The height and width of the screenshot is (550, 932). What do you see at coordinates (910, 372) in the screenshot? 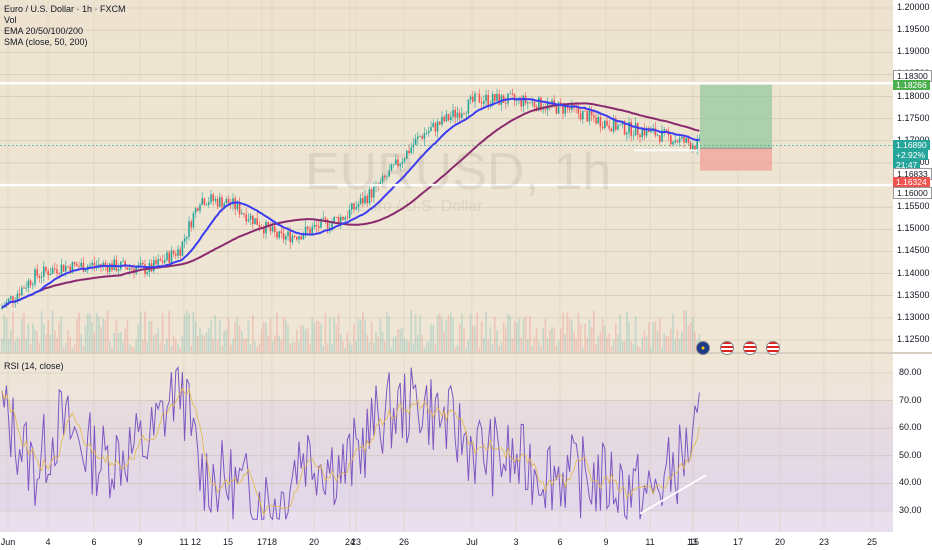
I see `rsi-axis-label: 80.00` at bounding box center [910, 372].